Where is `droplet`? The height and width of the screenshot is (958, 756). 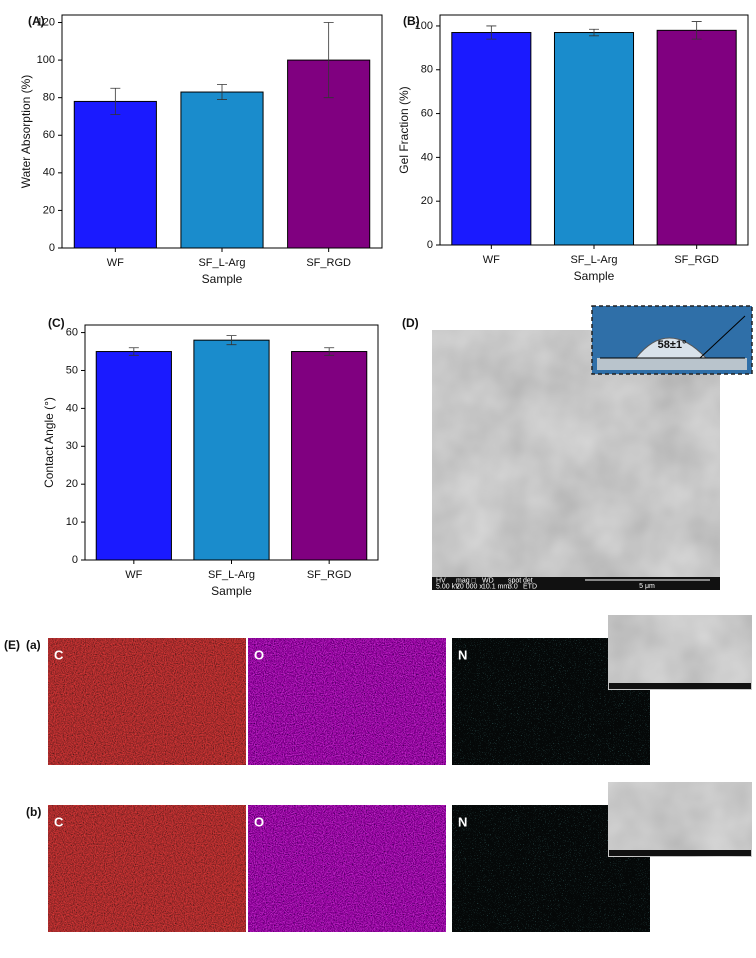
droplet is located at coordinates (671, 348).